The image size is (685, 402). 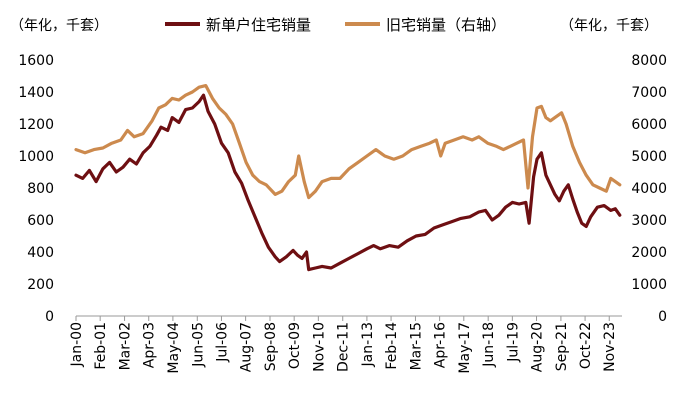 What do you see at coordinates (295, 345) in the screenshot?
I see `x-tick-label: Oct-09` at bounding box center [295, 345].